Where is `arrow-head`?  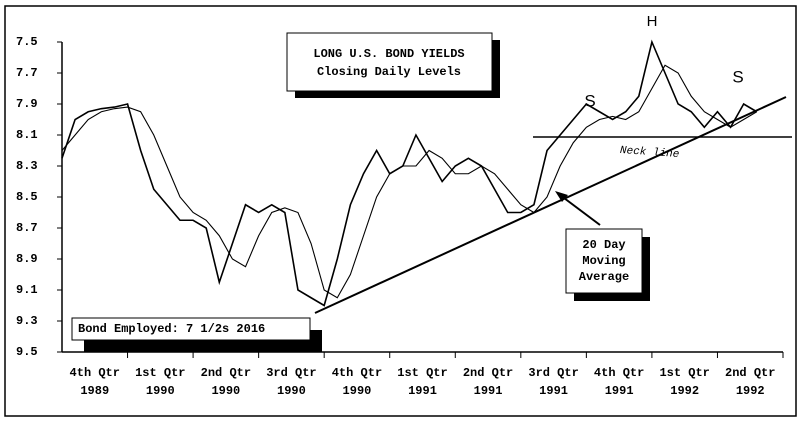 arrow-head is located at coordinates (561, 196).